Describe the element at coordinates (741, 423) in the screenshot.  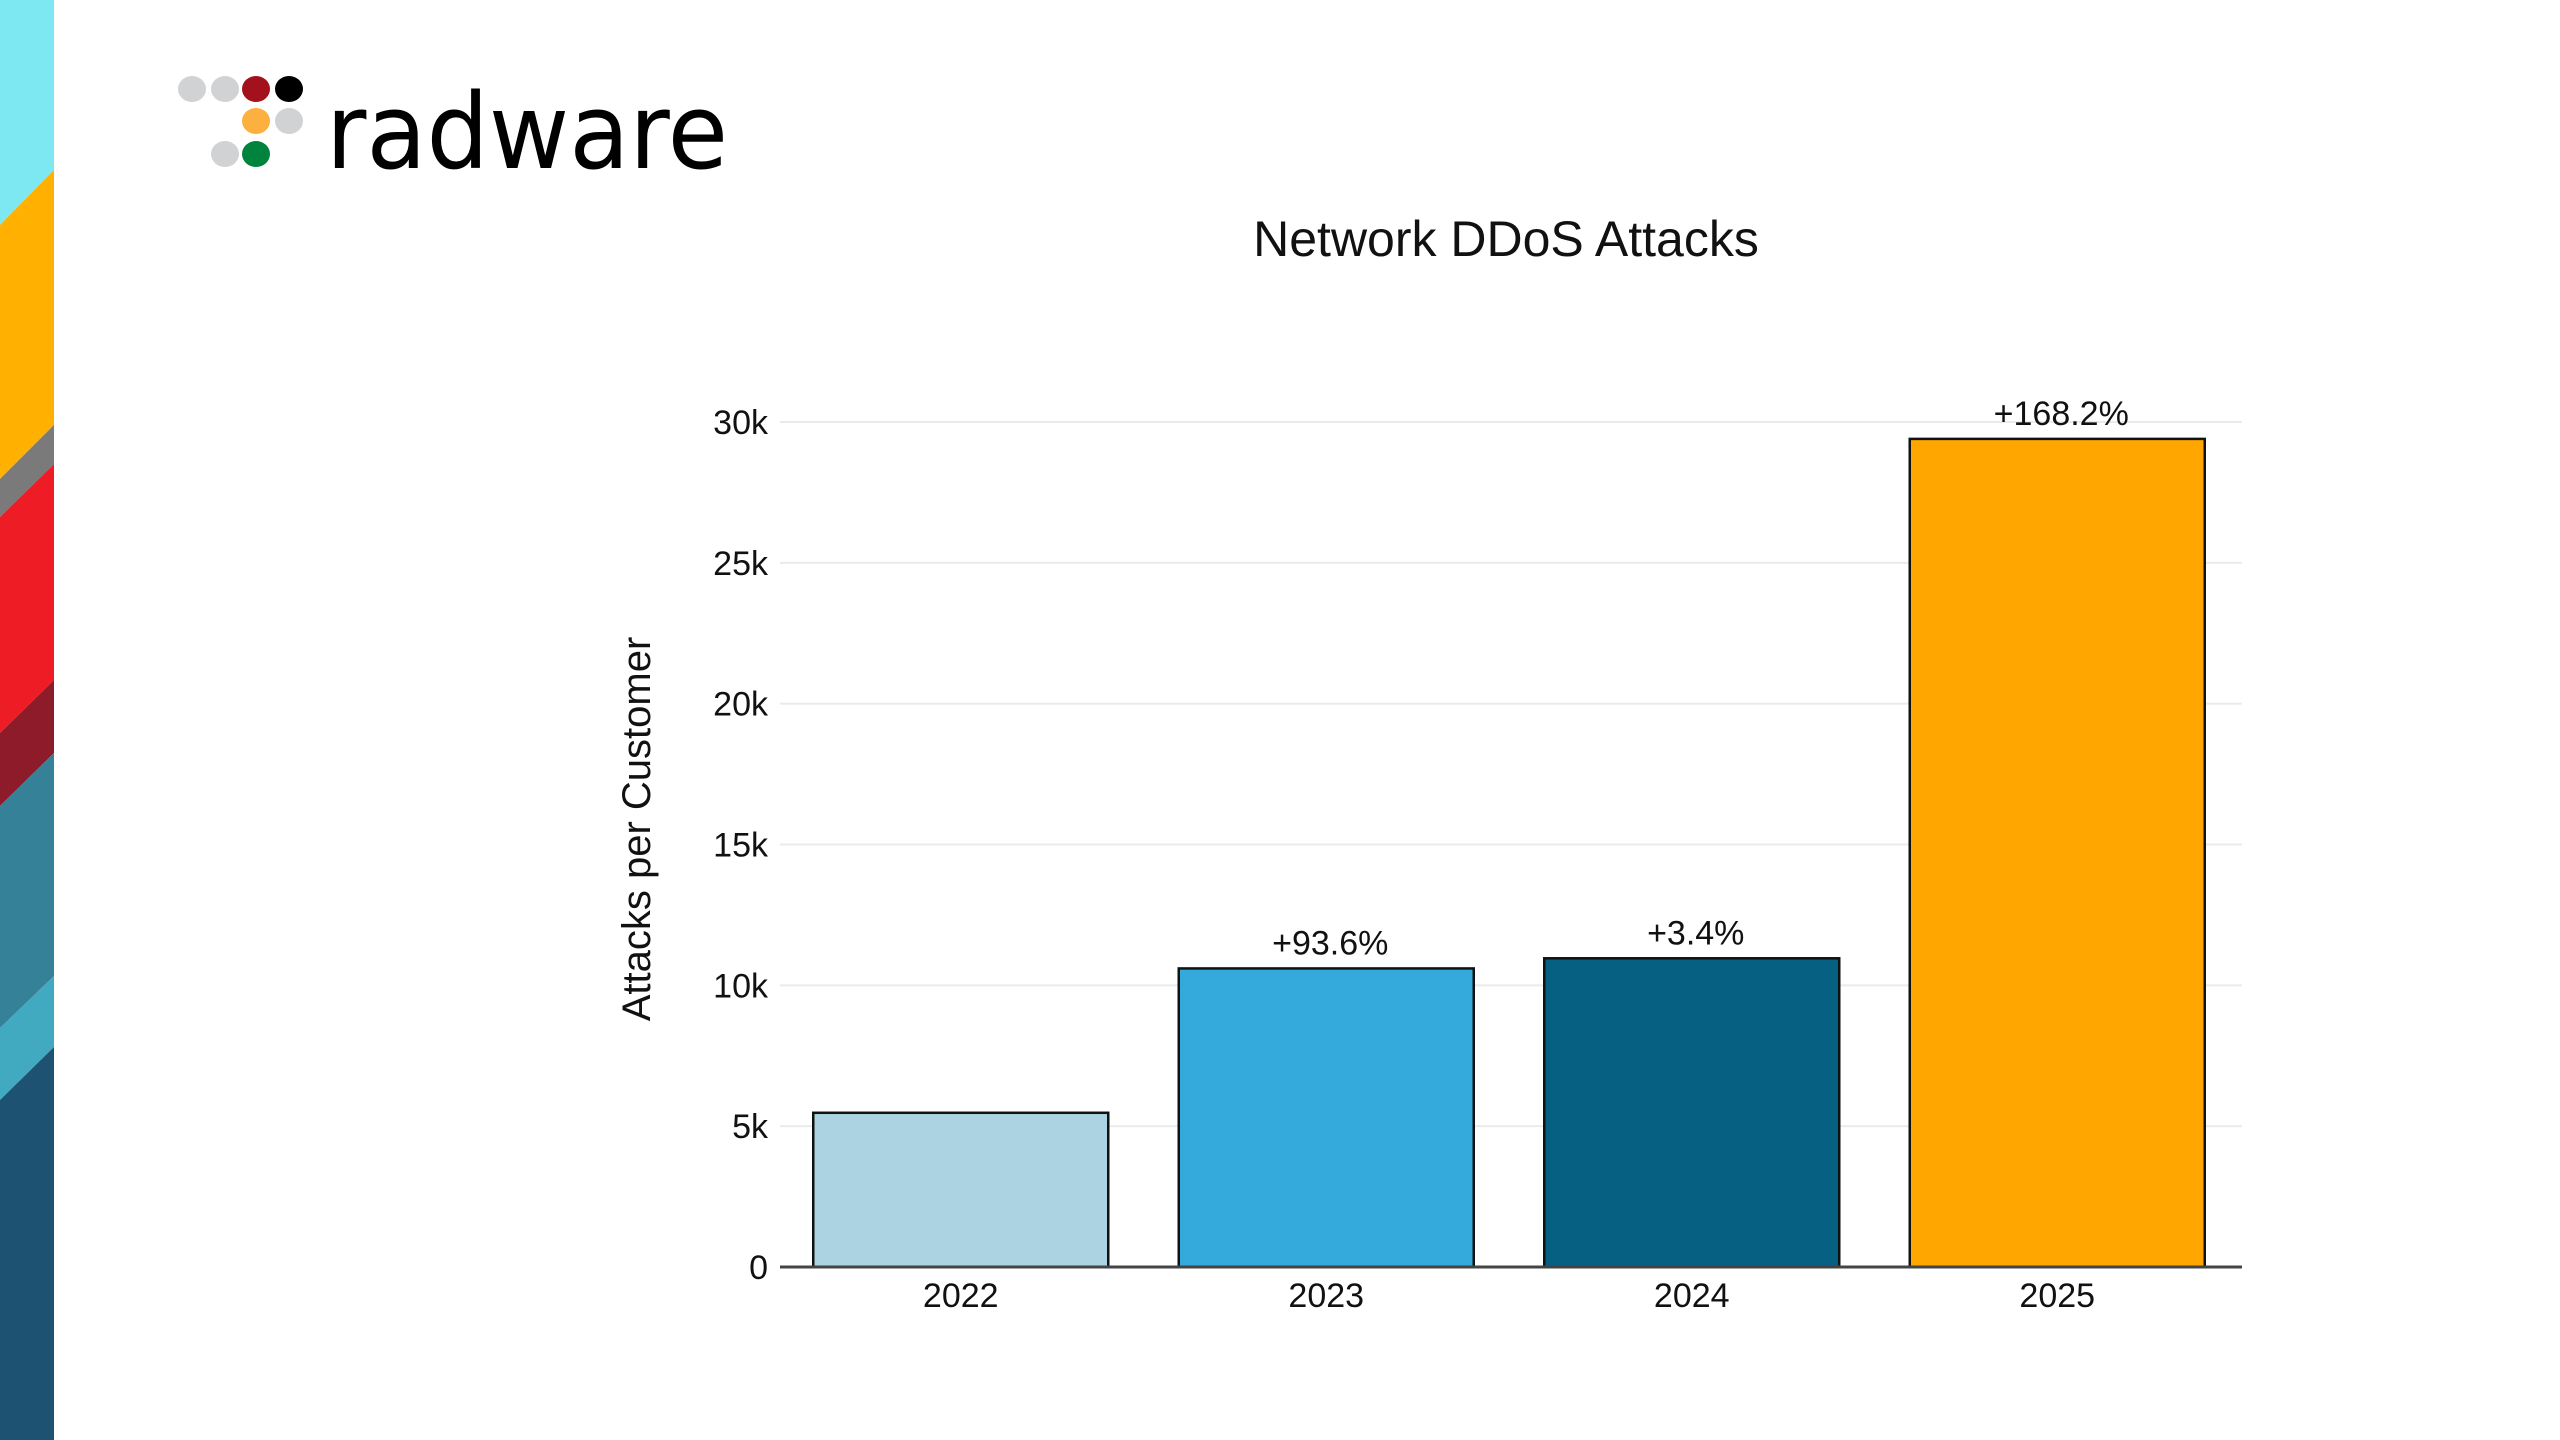
I see `y-tick-label: 30k` at that location.